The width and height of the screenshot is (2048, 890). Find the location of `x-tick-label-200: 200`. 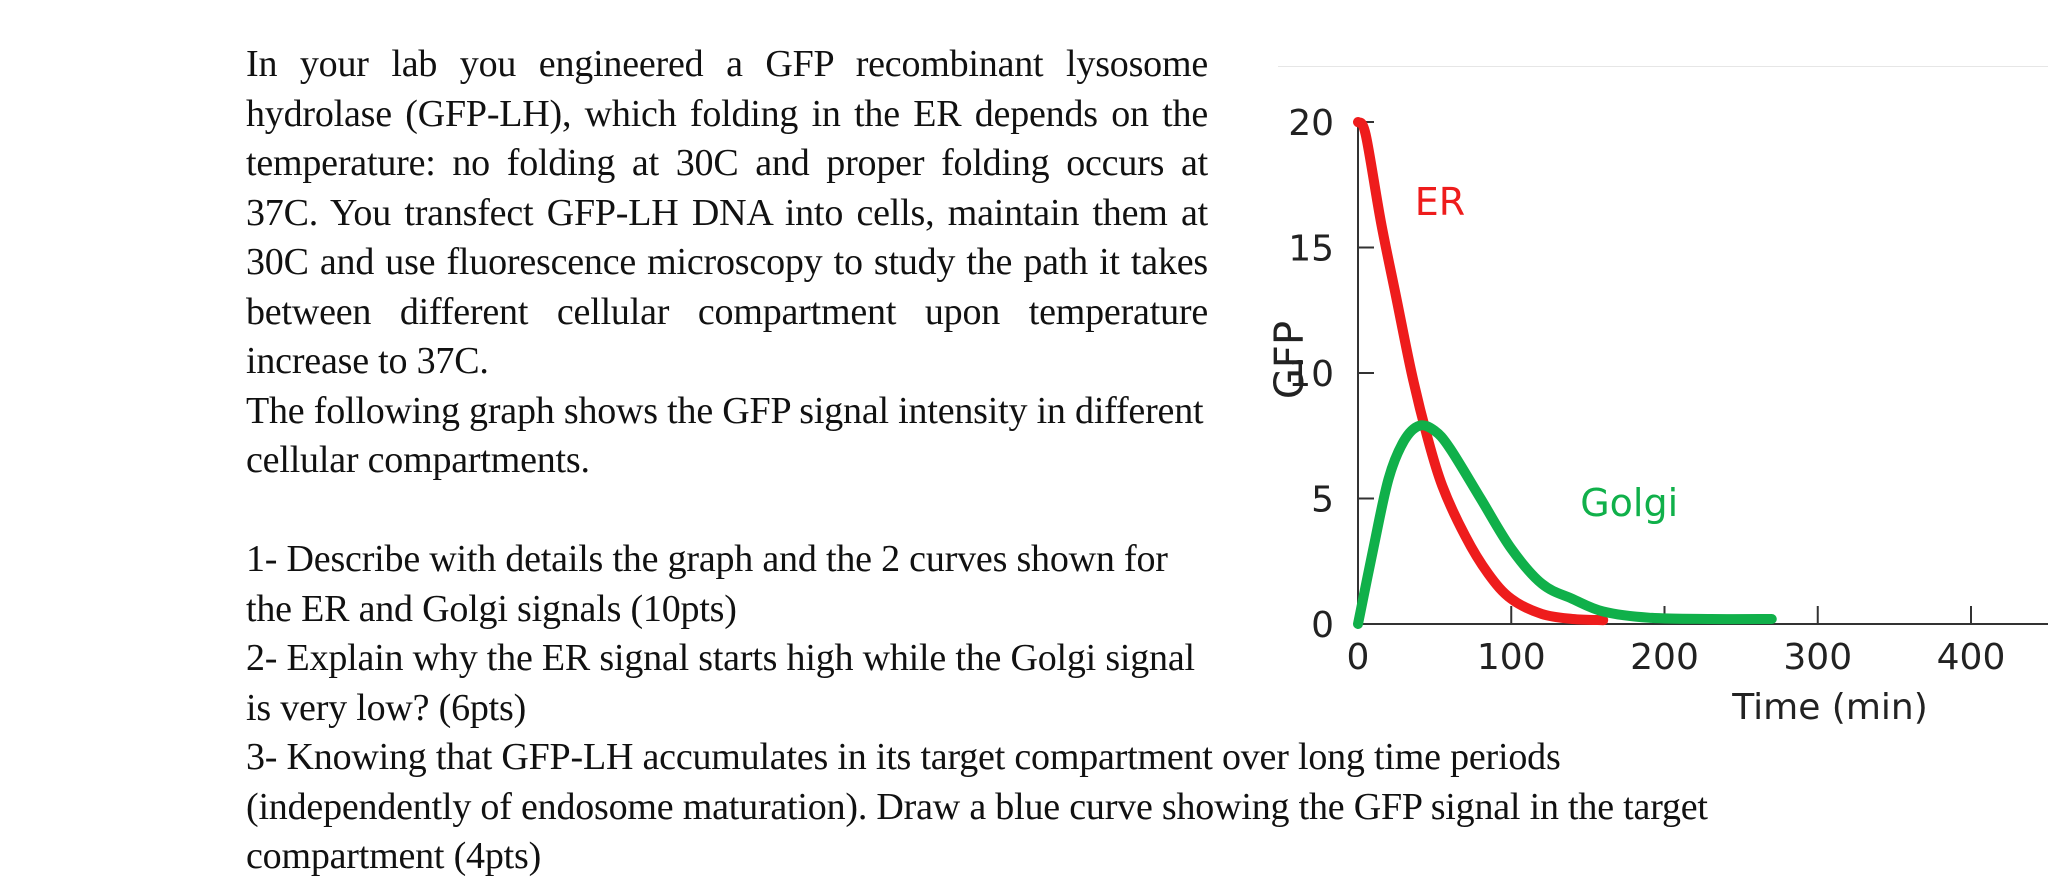

x-tick-label-200: 200 is located at coordinates (1664, 657).